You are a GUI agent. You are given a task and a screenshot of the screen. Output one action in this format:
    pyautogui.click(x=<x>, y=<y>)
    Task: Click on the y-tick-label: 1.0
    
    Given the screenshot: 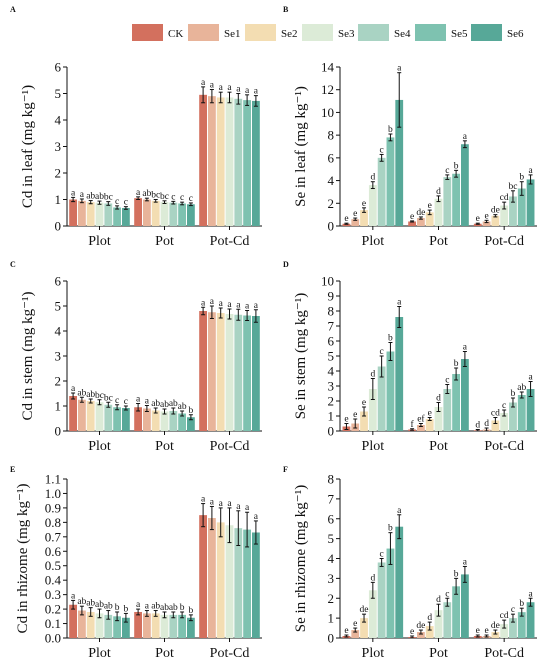 What is the action you would take?
    pyautogui.click(x=53, y=493)
    